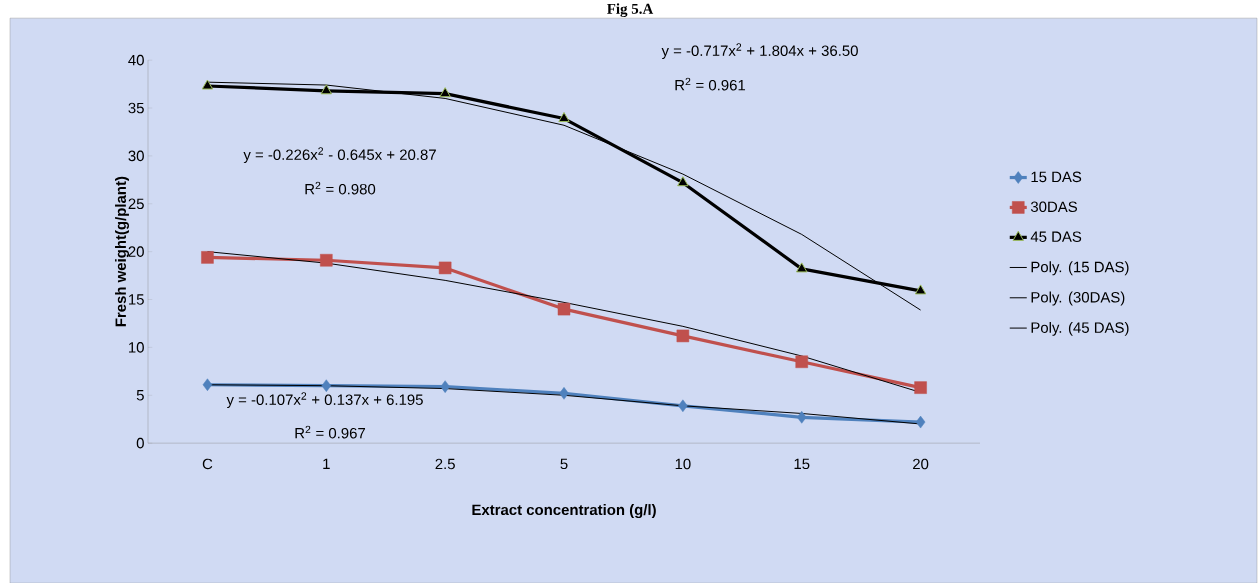  Describe the element at coordinates (683, 464) in the screenshot. I see `x-tick-label: 10` at that location.